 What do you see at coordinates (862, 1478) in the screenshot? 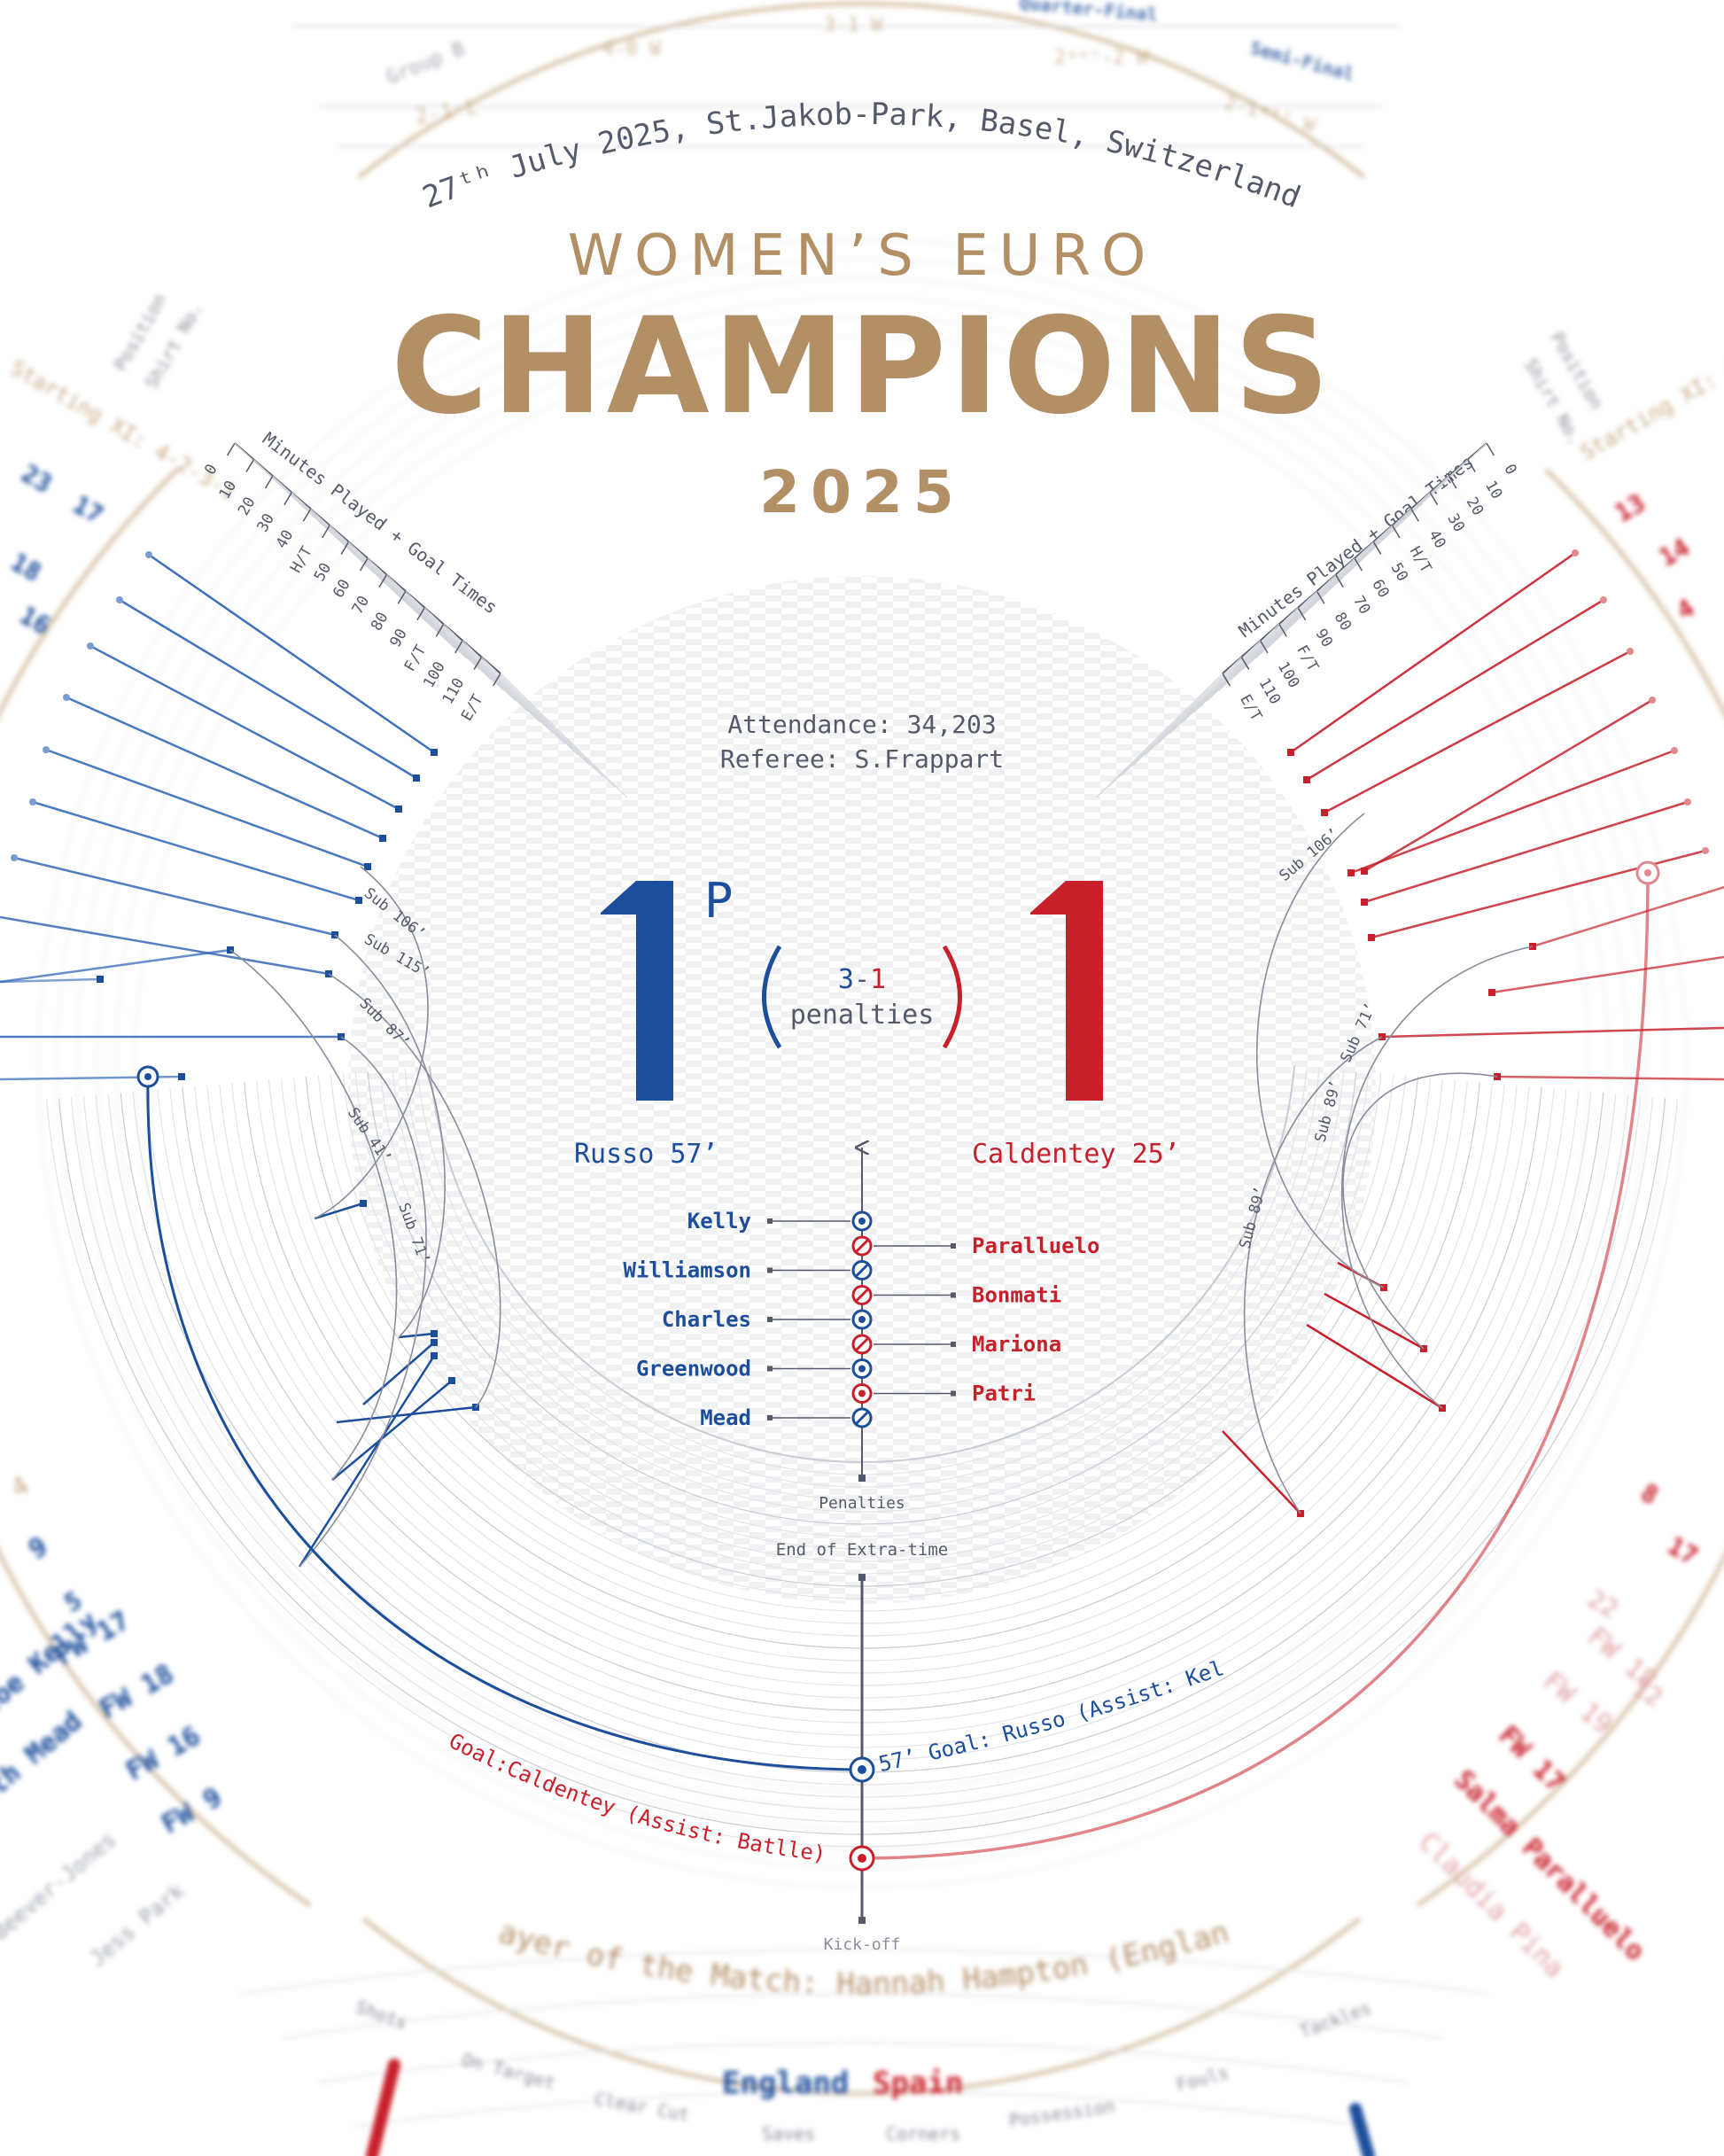
I see `penalties-axis-end` at bounding box center [862, 1478].